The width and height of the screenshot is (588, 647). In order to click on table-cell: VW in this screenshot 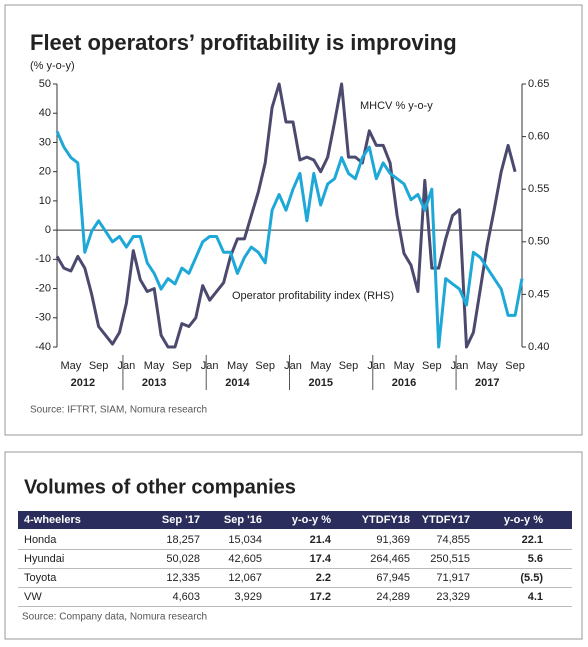, I will do `click(33, 597)`.